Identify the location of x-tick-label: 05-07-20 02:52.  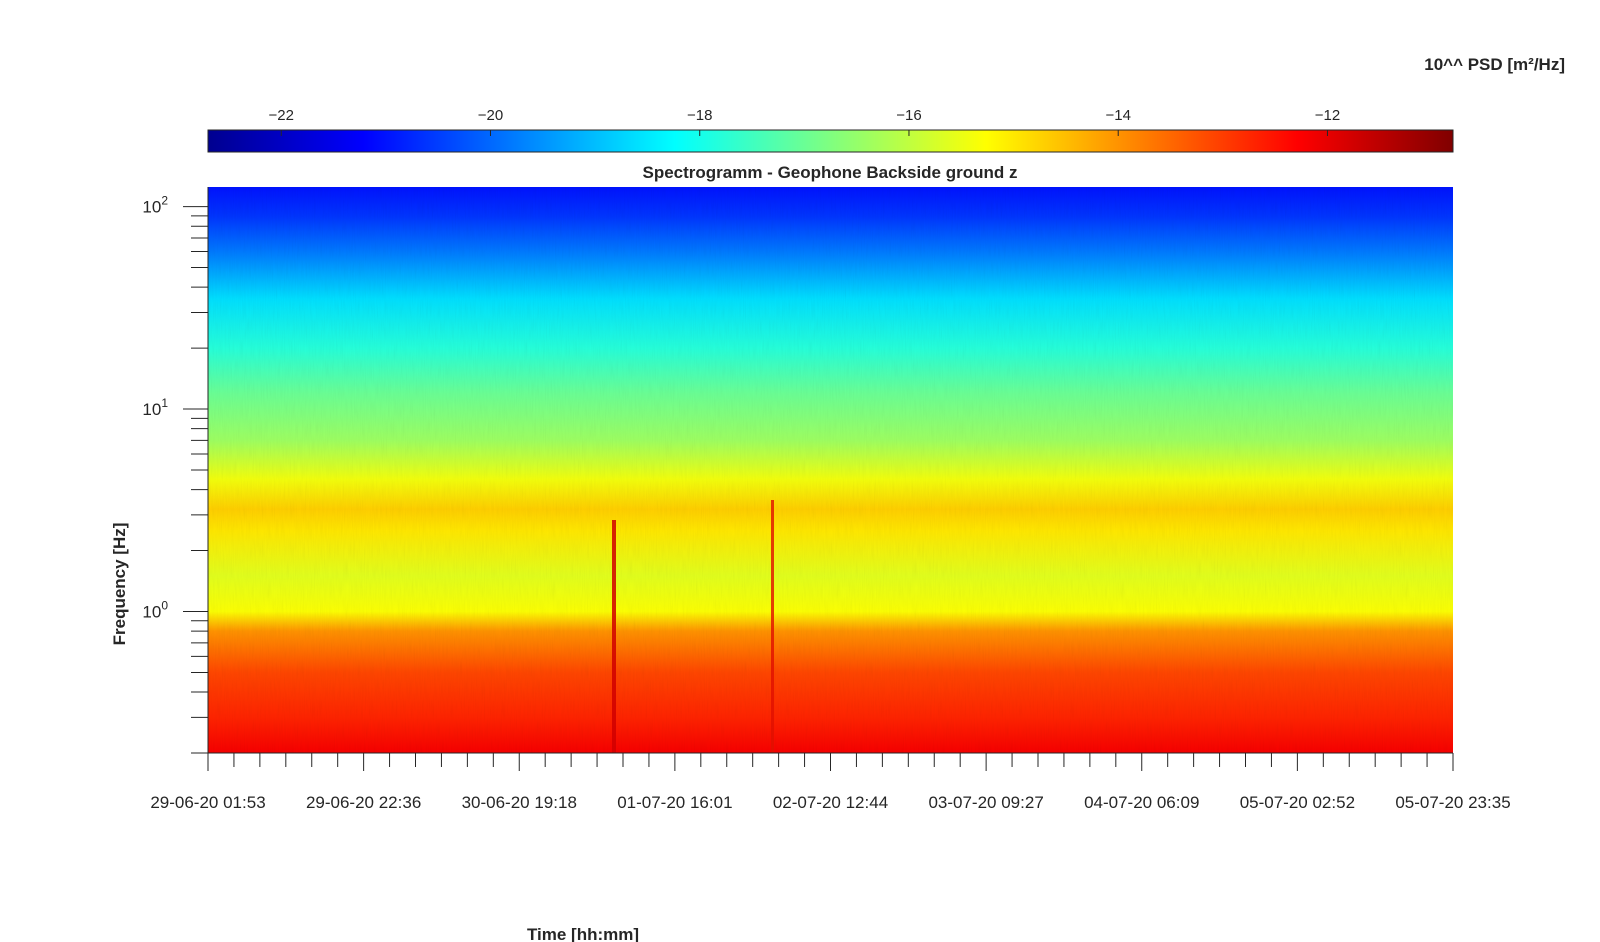
(1297, 802).